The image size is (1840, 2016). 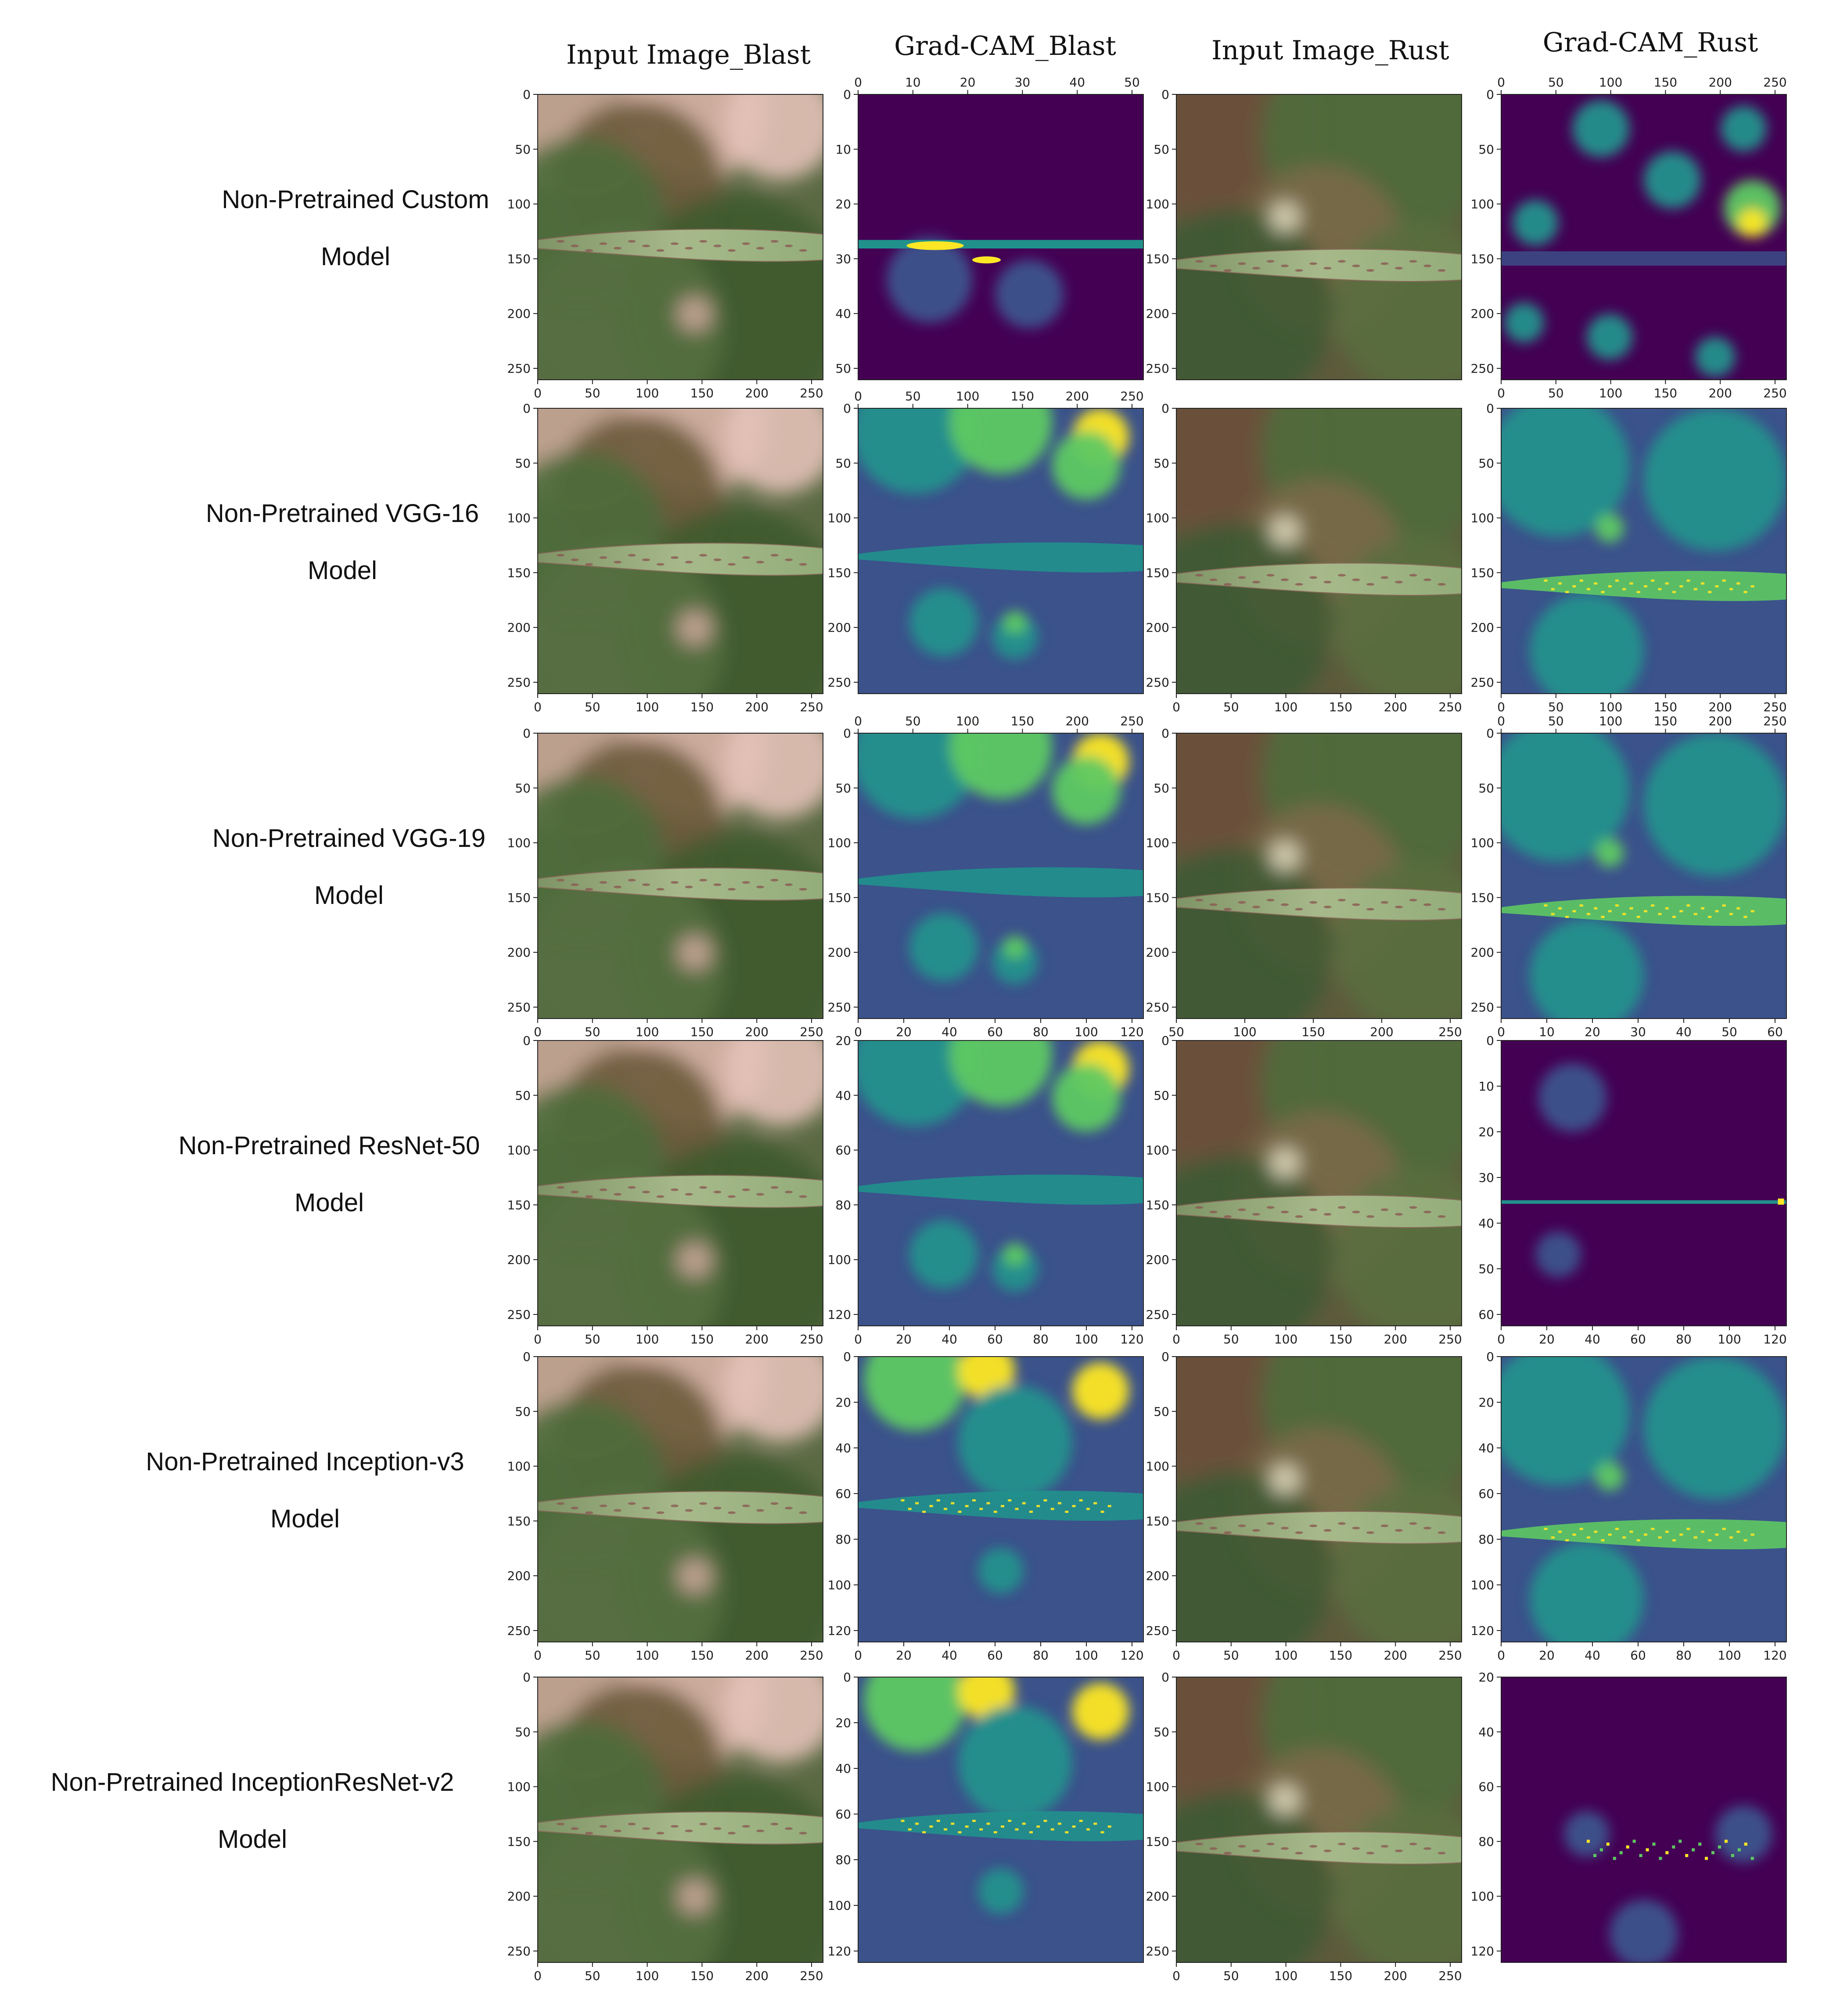 What do you see at coordinates (1486, 1132) in the screenshot?
I see `r3c3-y-tick: 20` at bounding box center [1486, 1132].